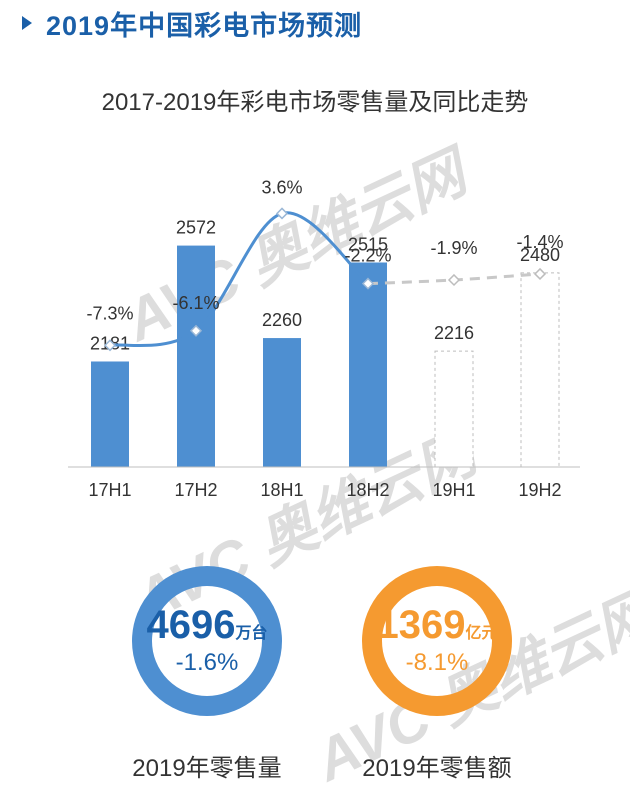 This screenshot has width=630, height=797. I want to click on page-title: 2019年中国彩电市场预测, so click(204, 25).